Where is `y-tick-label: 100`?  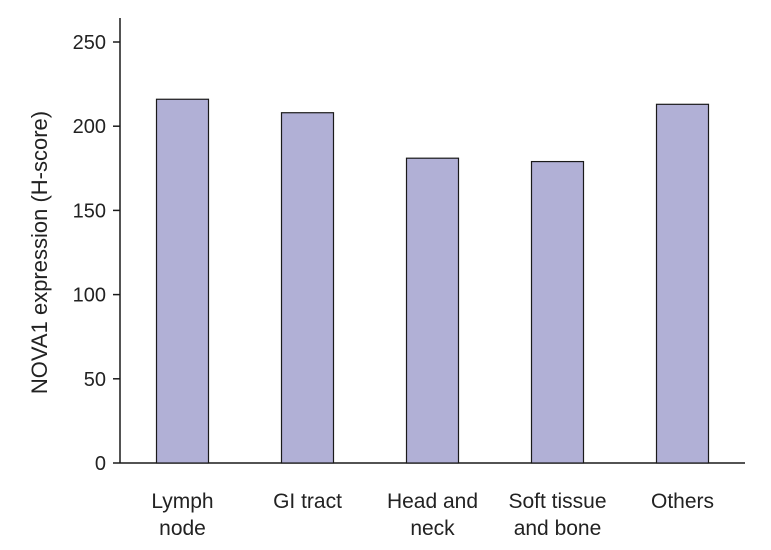
y-tick-label: 100 is located at coordinates (89, 296).